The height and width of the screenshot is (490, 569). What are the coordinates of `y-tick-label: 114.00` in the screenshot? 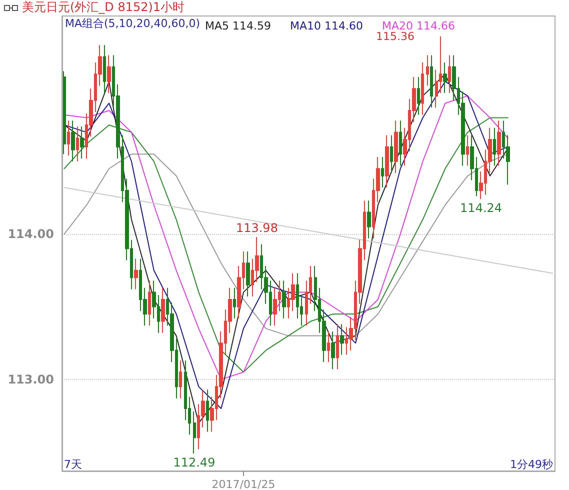 It's located at (31, 234).